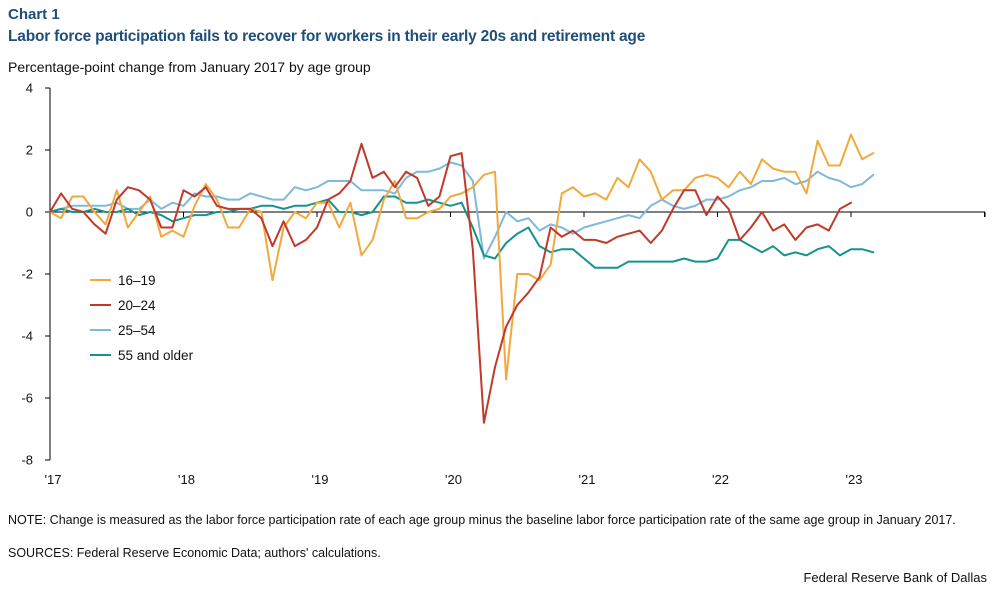  Describe the element at coordinates (27, 398) in the screenshot. I see `y-tick-label: -6` at that location.